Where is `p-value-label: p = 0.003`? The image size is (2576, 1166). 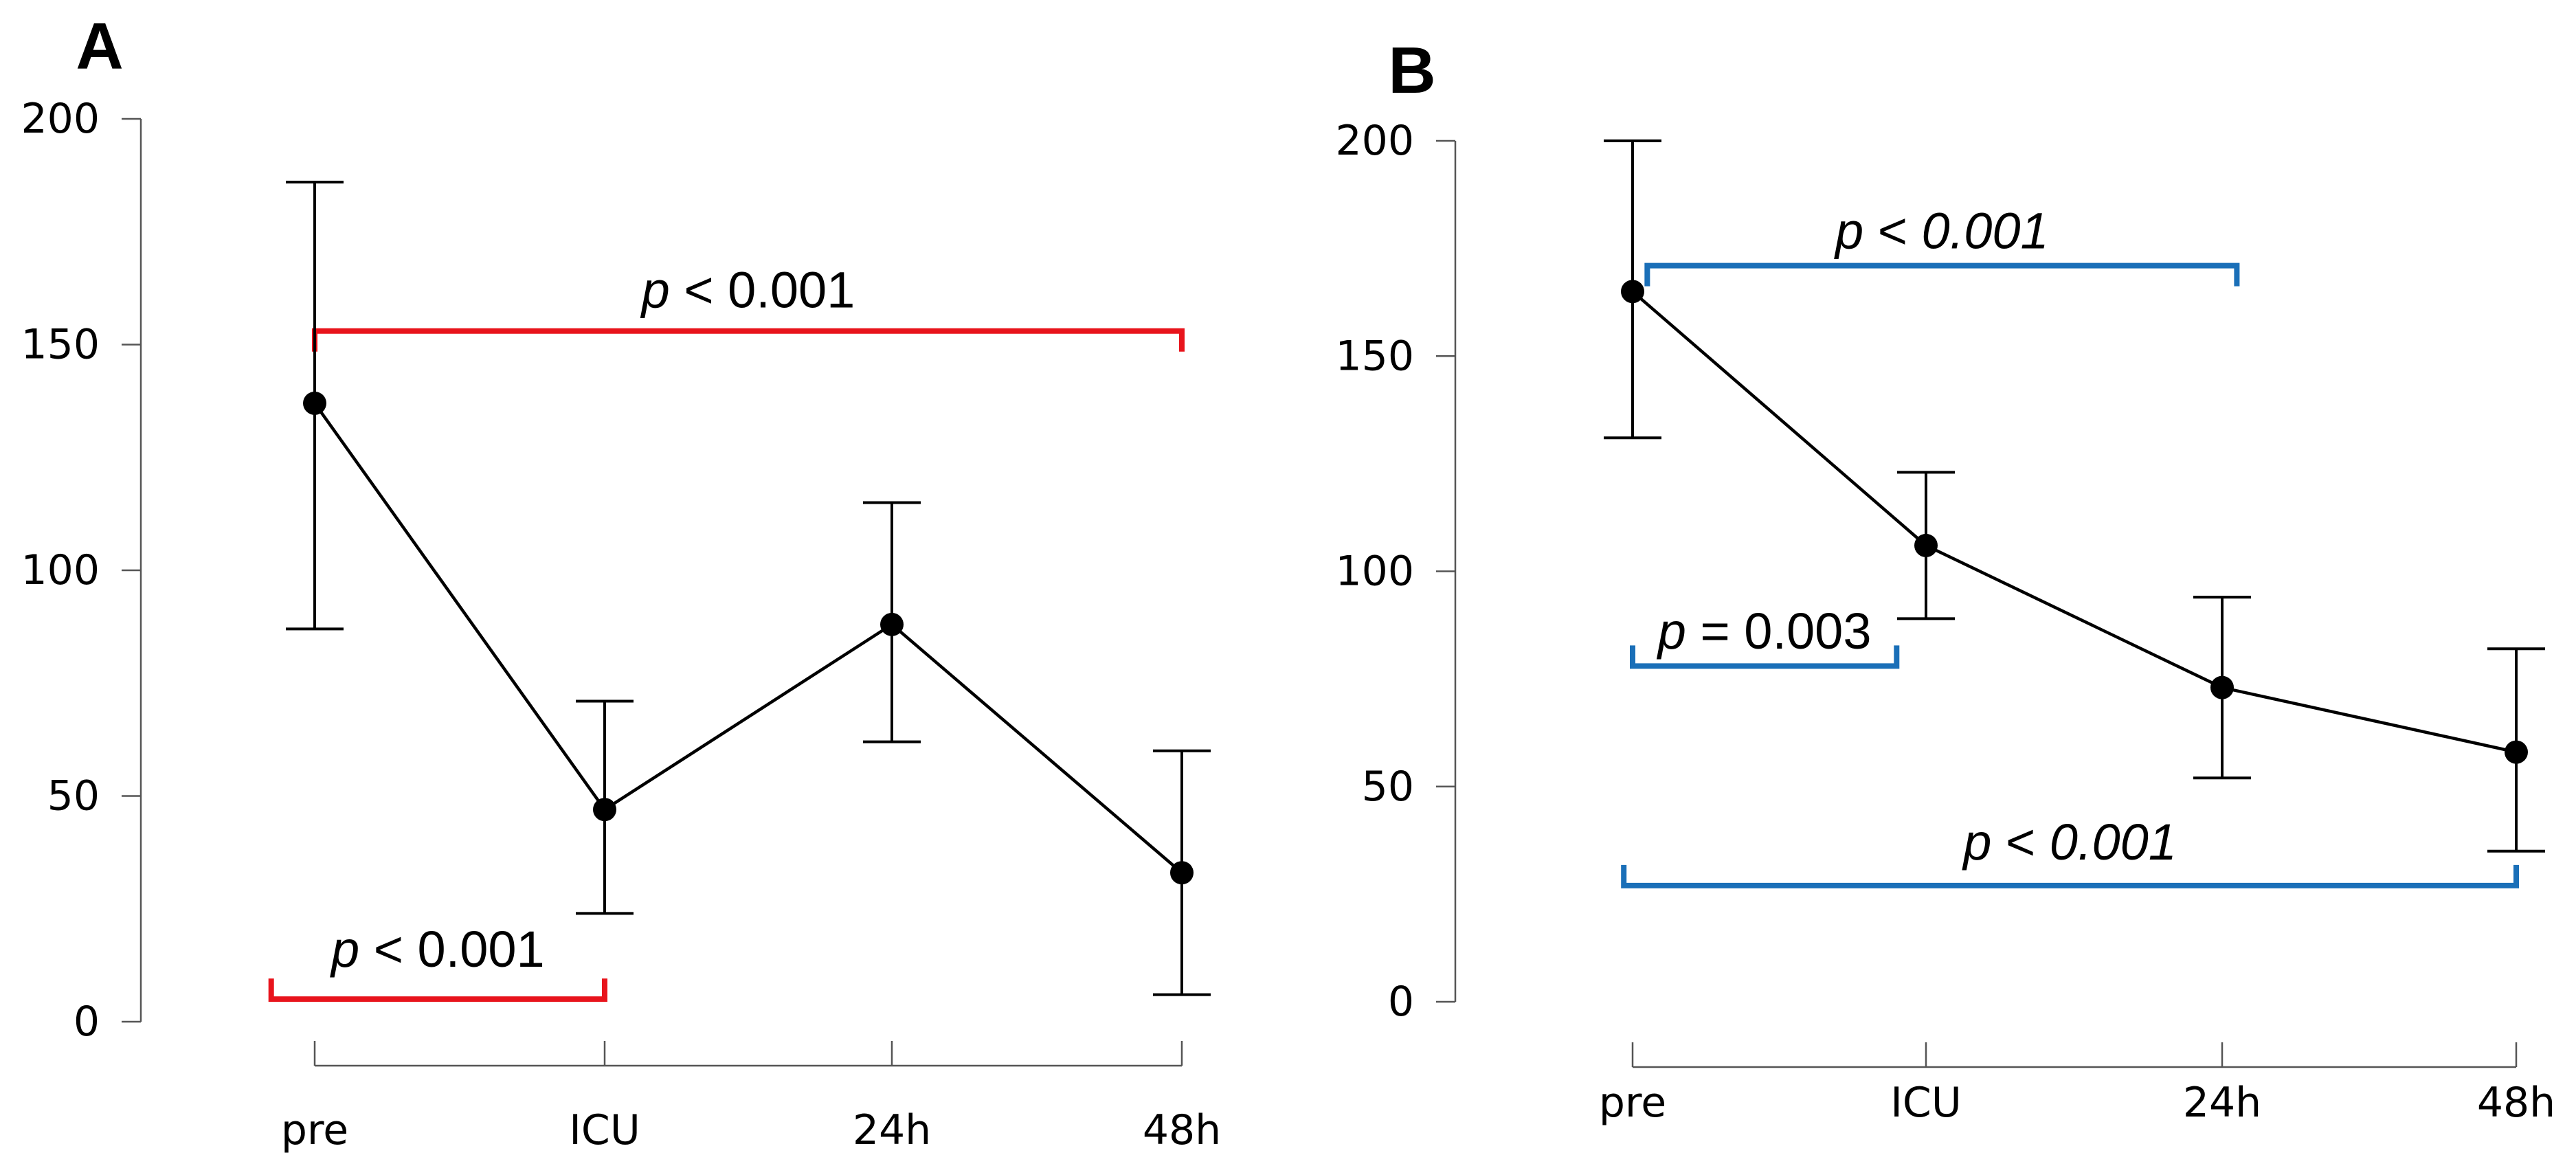 p-value-label: p = 0.003 is located at coordinates (1764, 632).